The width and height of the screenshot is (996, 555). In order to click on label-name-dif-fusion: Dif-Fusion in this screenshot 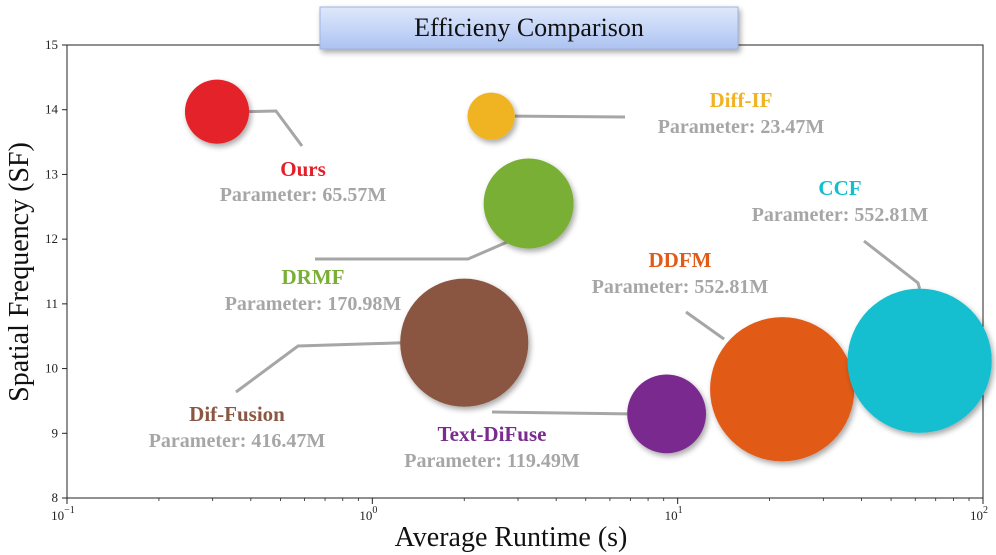, I will do `click(237, 414)`.